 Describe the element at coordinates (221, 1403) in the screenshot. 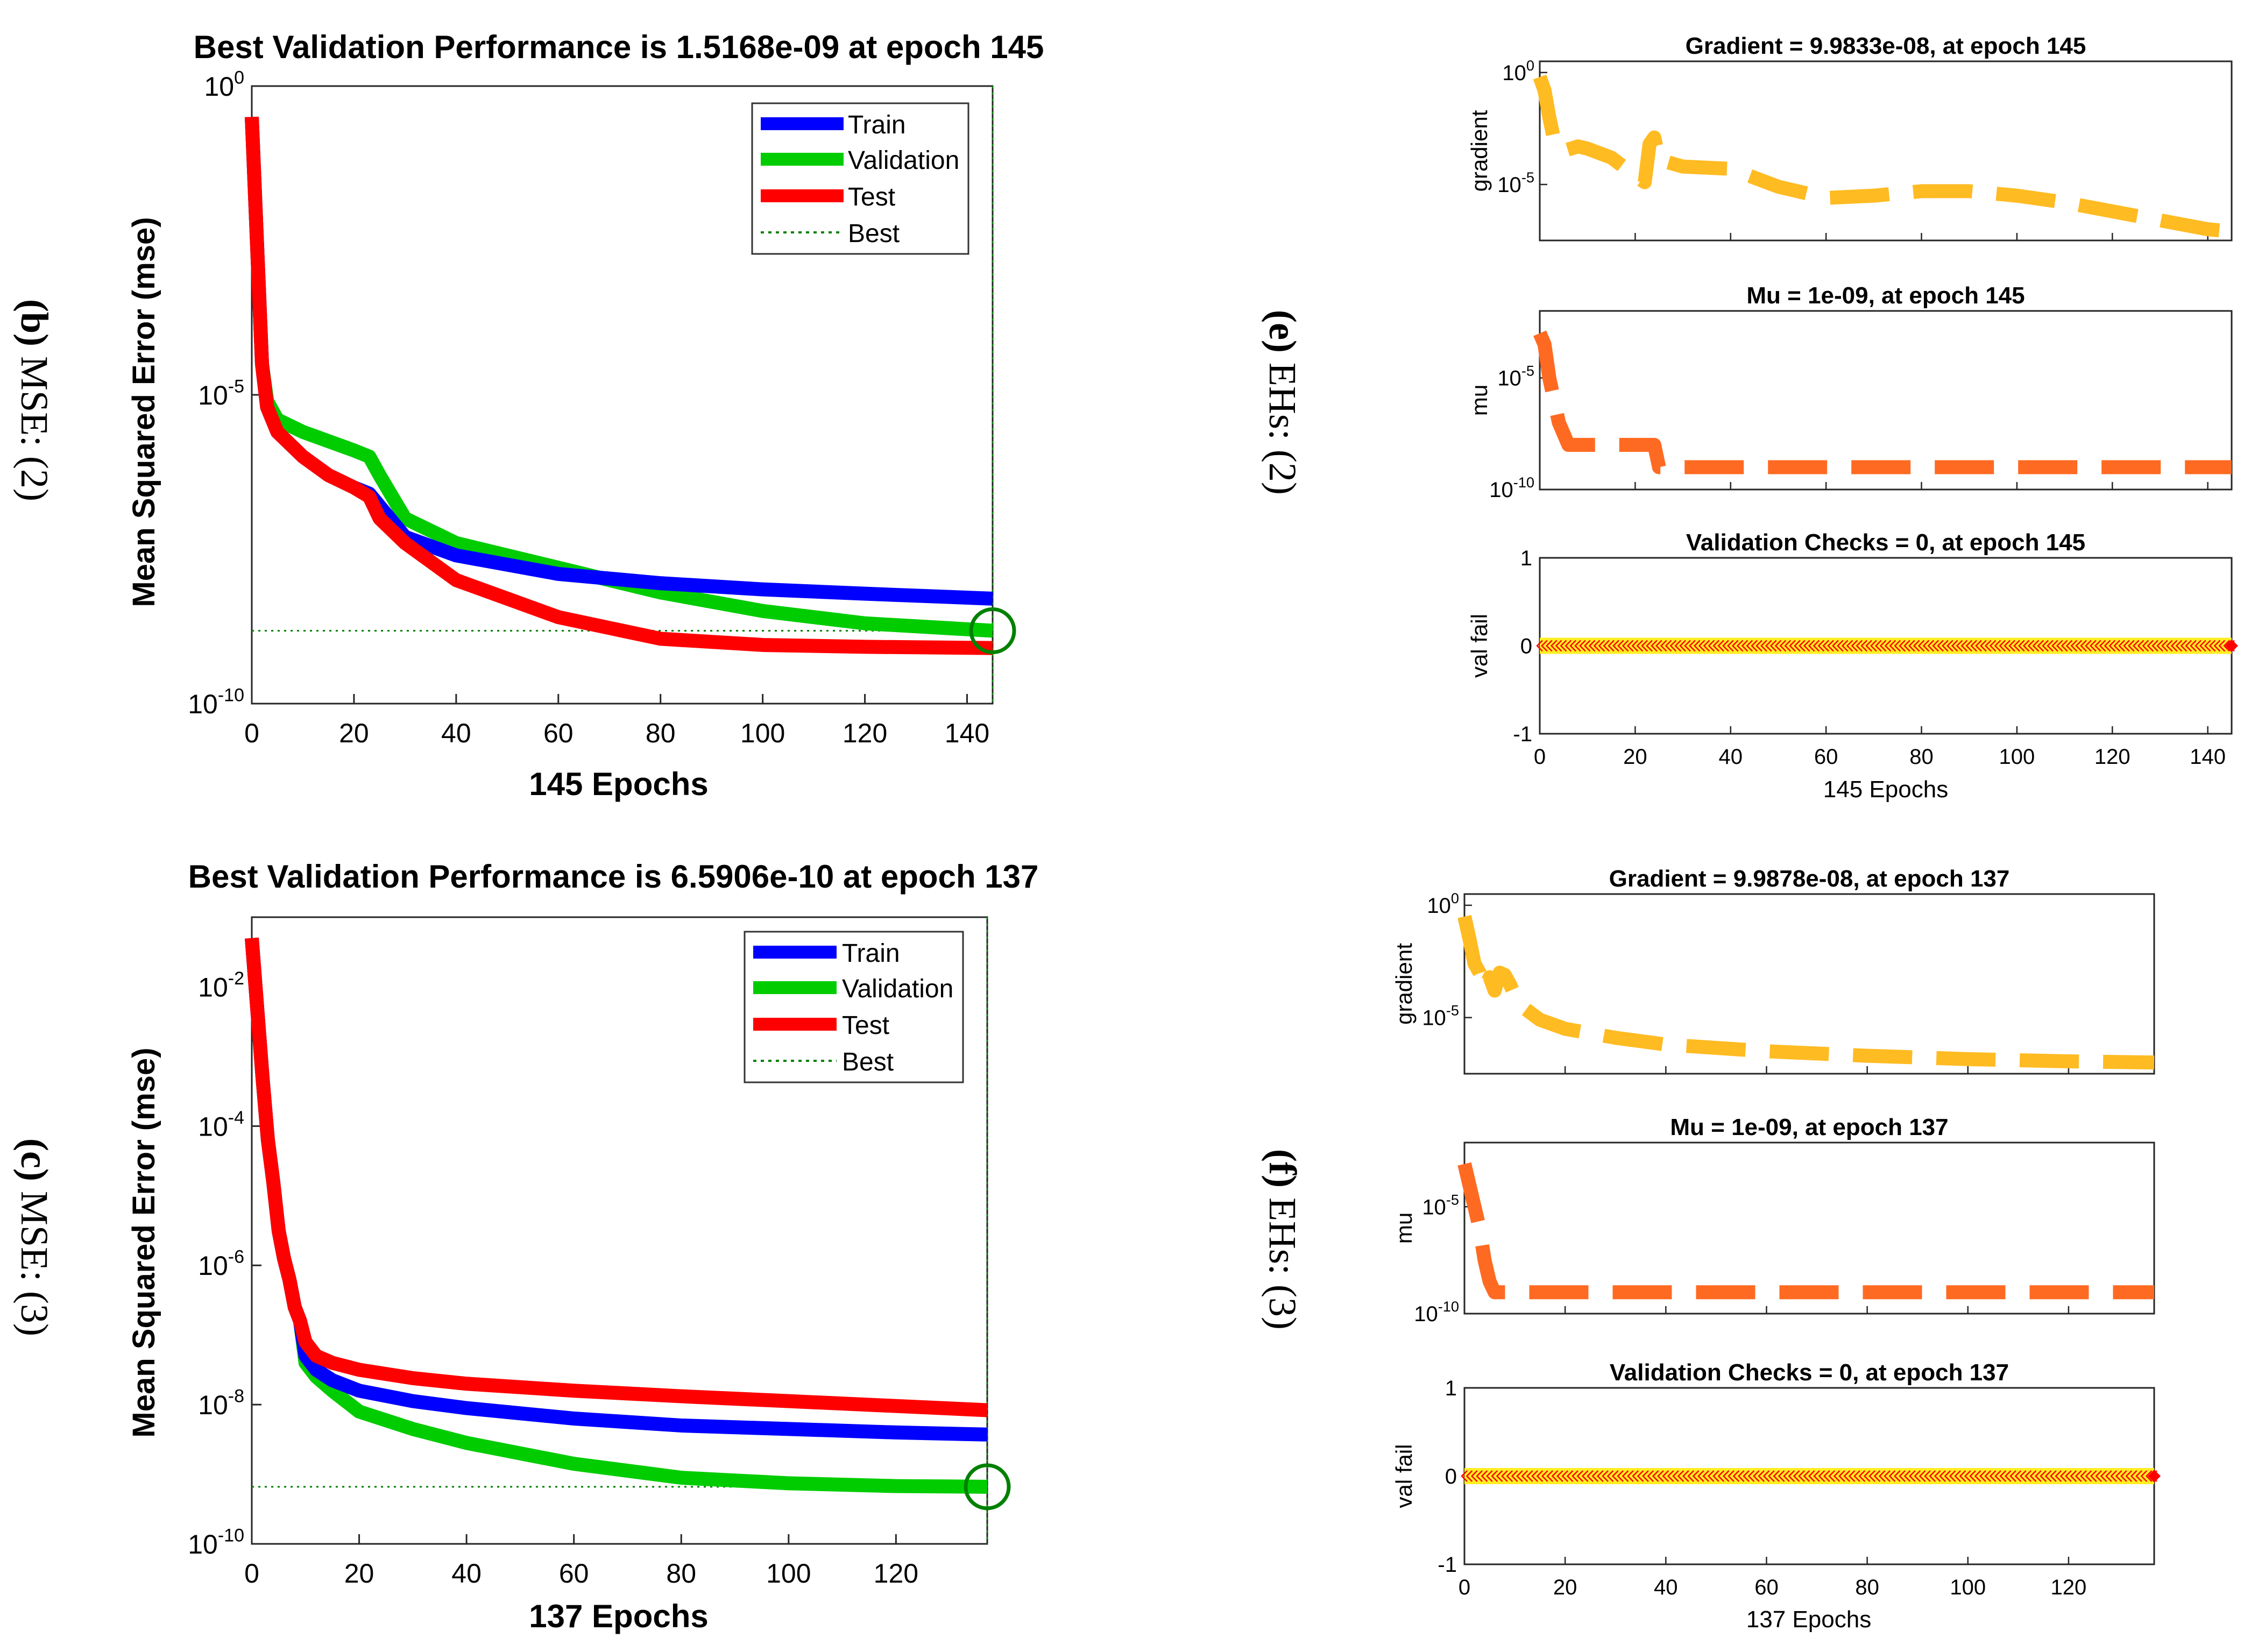

I see `y-tick-label: 10⁻⁸` at that location.